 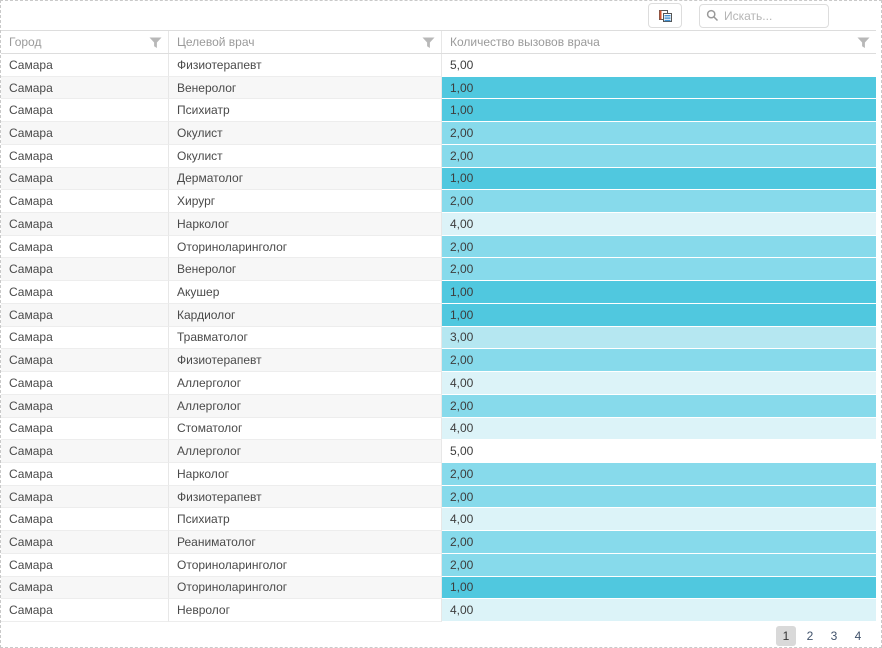 I want to click on cell-calls-heat: 5,00, so click(x=659, y=451).